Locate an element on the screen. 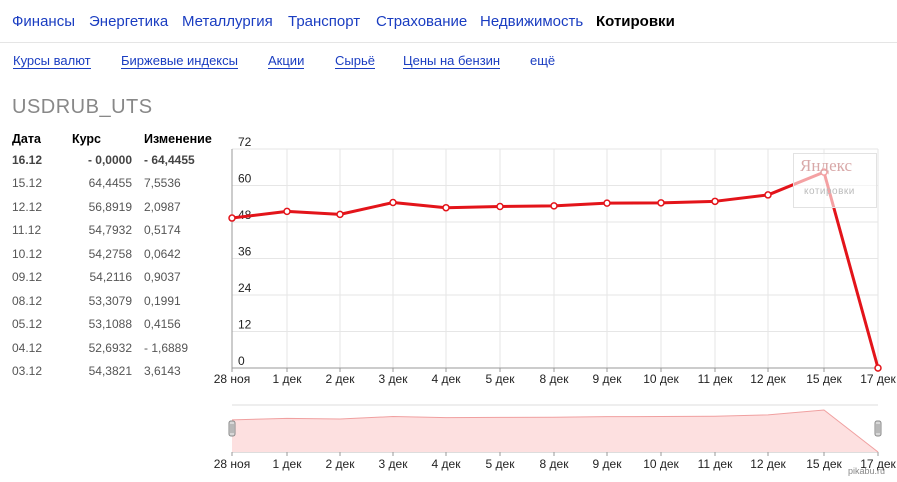 The height and width of the screenshot is (482, 897). navigator-tick-label: 3 дек is located at coordinates (394, 464).